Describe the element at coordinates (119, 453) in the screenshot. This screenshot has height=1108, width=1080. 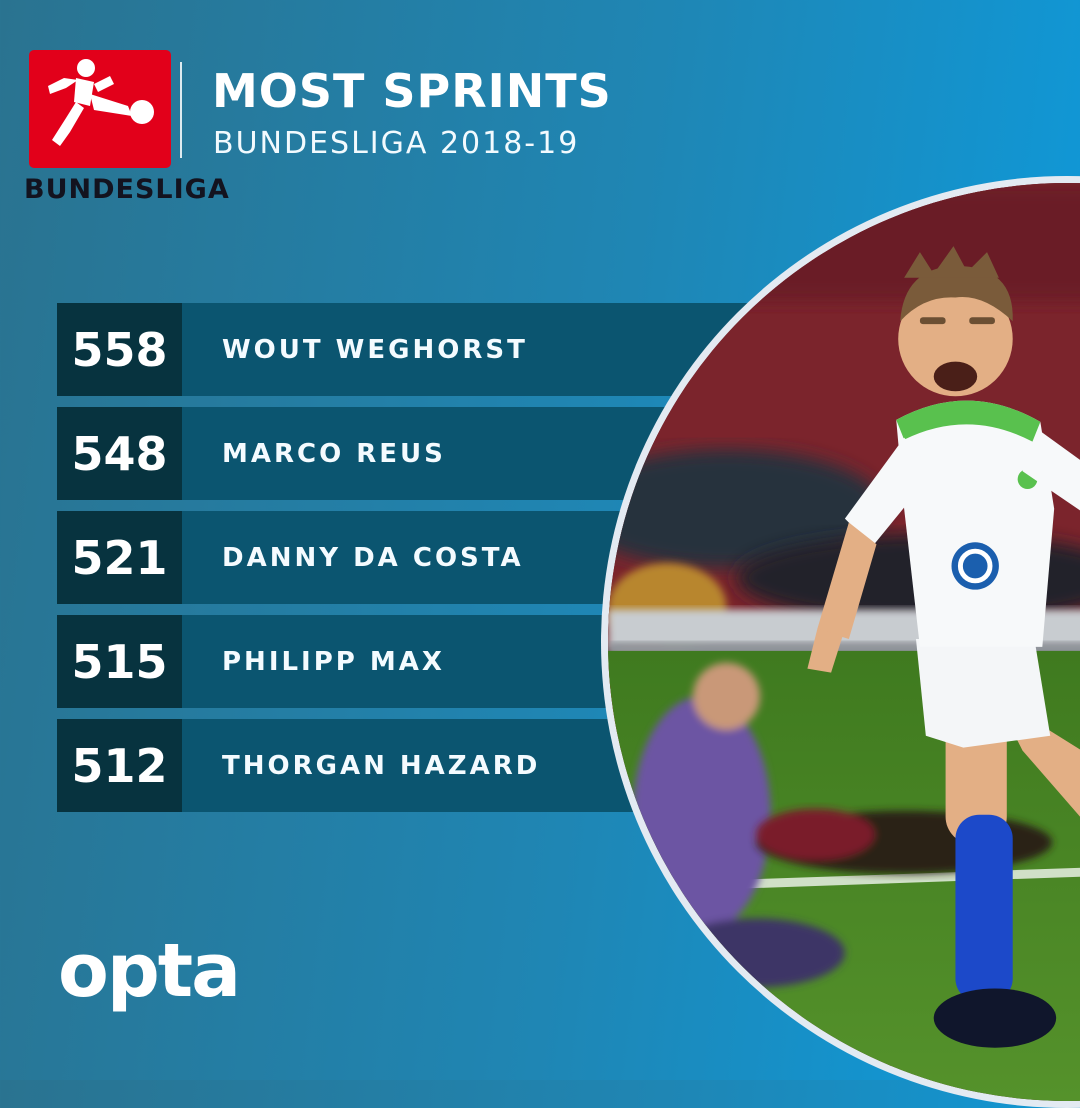
I see `sprint-count: 548` at that location.